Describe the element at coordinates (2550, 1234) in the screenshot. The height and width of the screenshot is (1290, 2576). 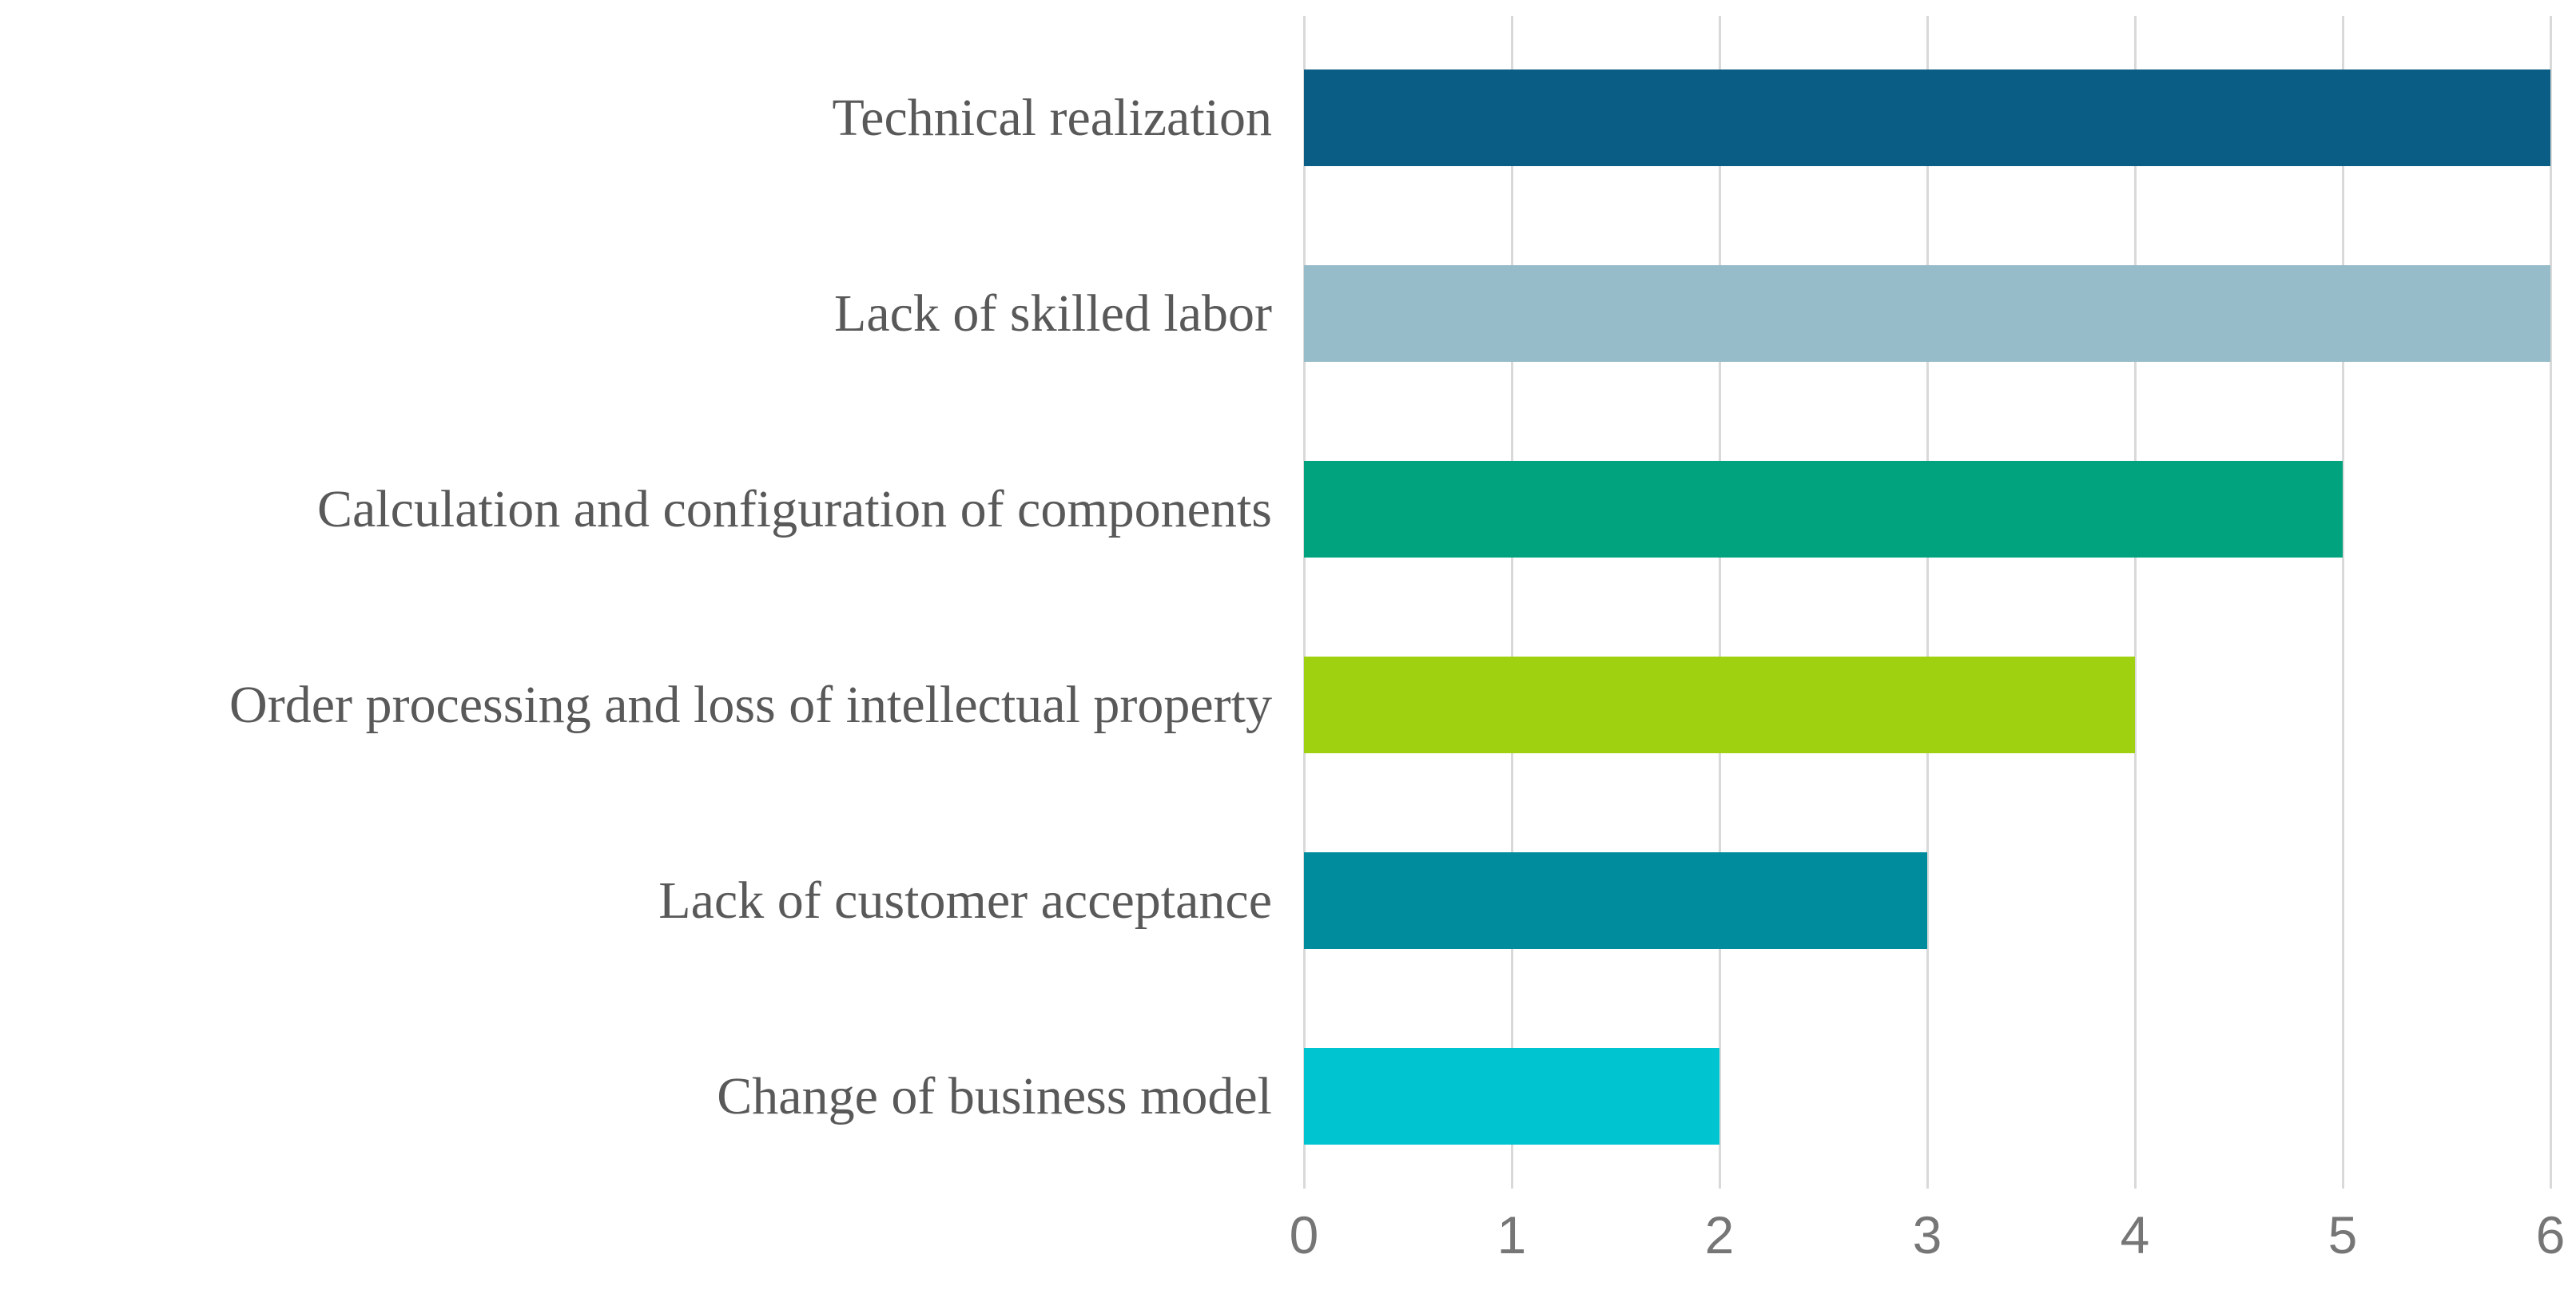
I see `x-tick-label: 6` at that location.